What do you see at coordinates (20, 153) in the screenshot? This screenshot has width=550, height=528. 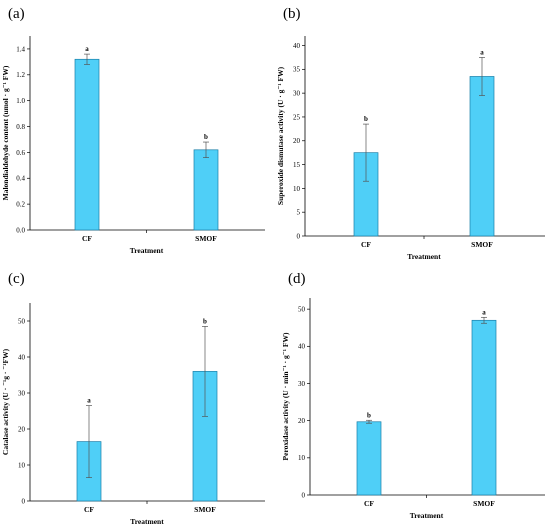 I see `y-tick-label: 0.6` at bounding box center [20, 153].